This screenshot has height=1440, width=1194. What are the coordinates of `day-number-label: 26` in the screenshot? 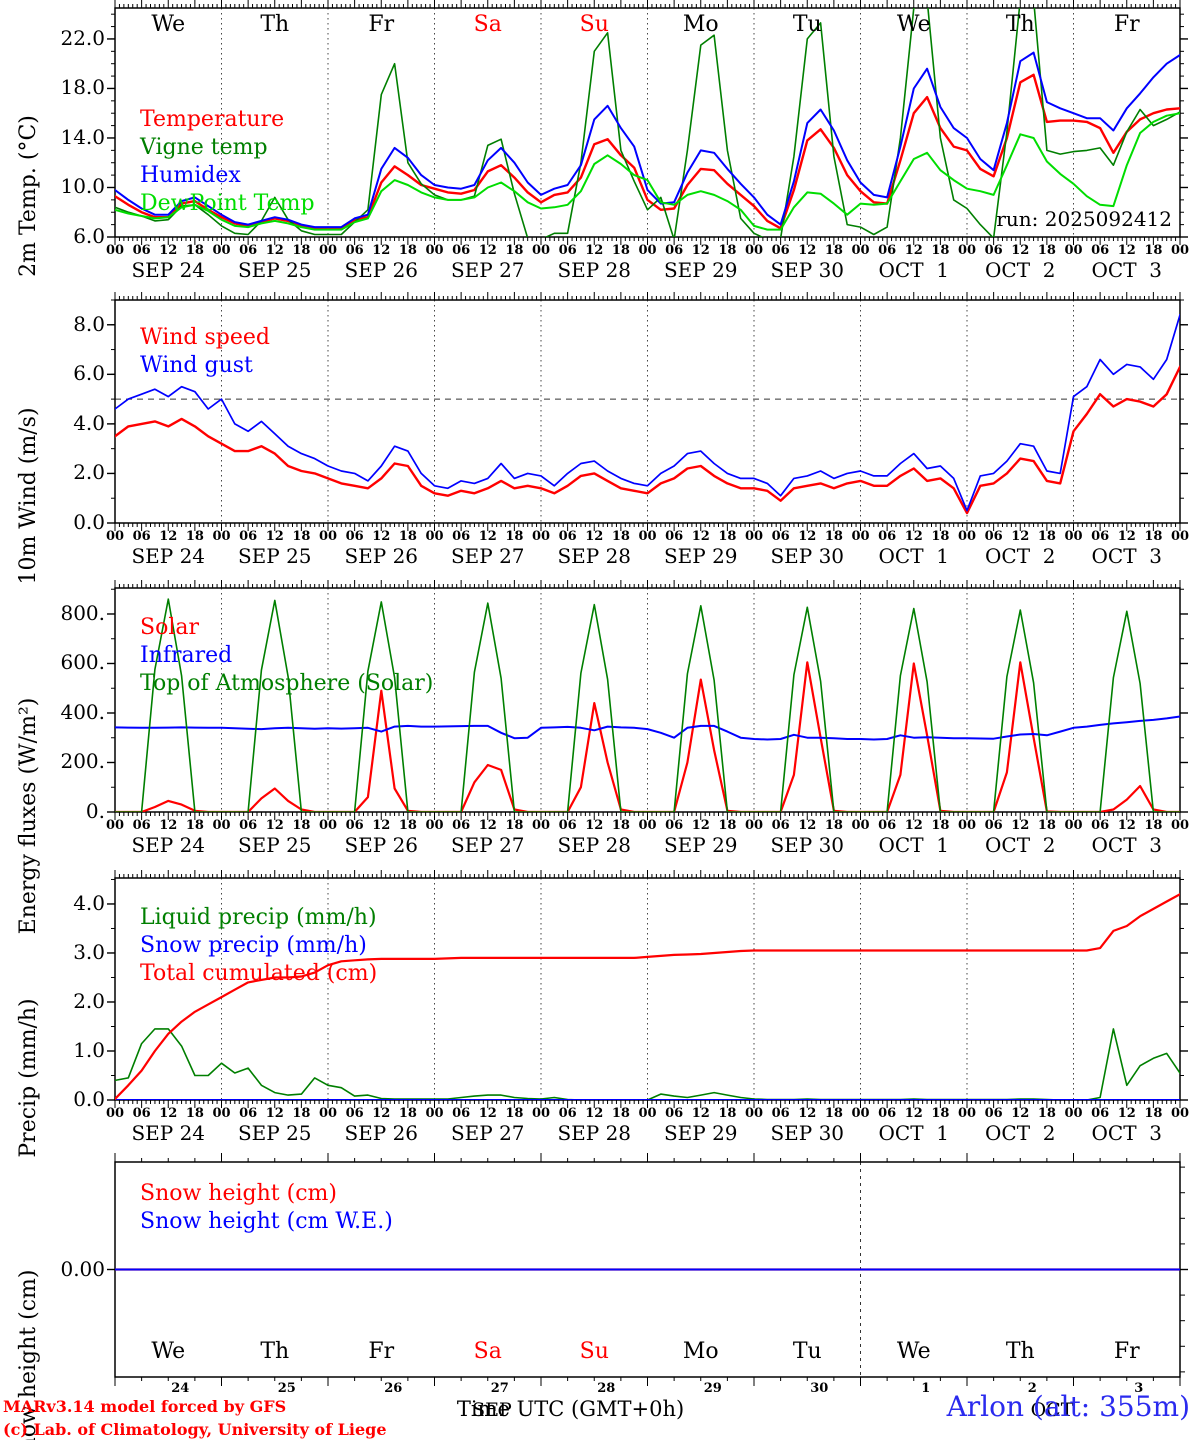 It's located at (393, 1388).